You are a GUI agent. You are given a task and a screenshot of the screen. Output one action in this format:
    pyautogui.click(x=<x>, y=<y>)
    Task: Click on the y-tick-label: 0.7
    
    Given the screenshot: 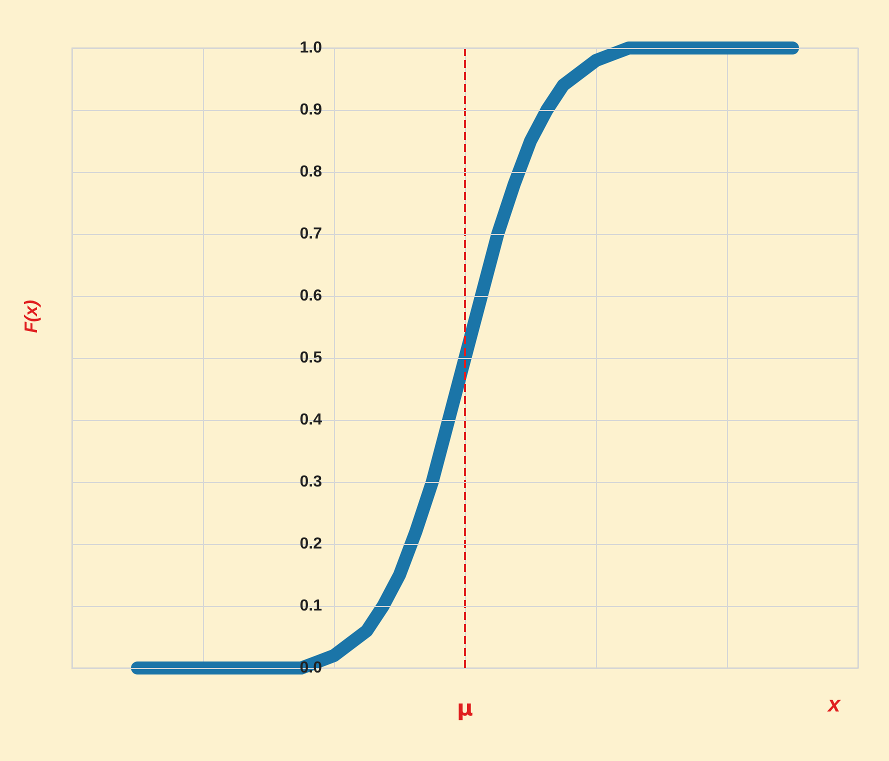 What is the action you would take?
    pyautogui.click(x=311, y=234)
    